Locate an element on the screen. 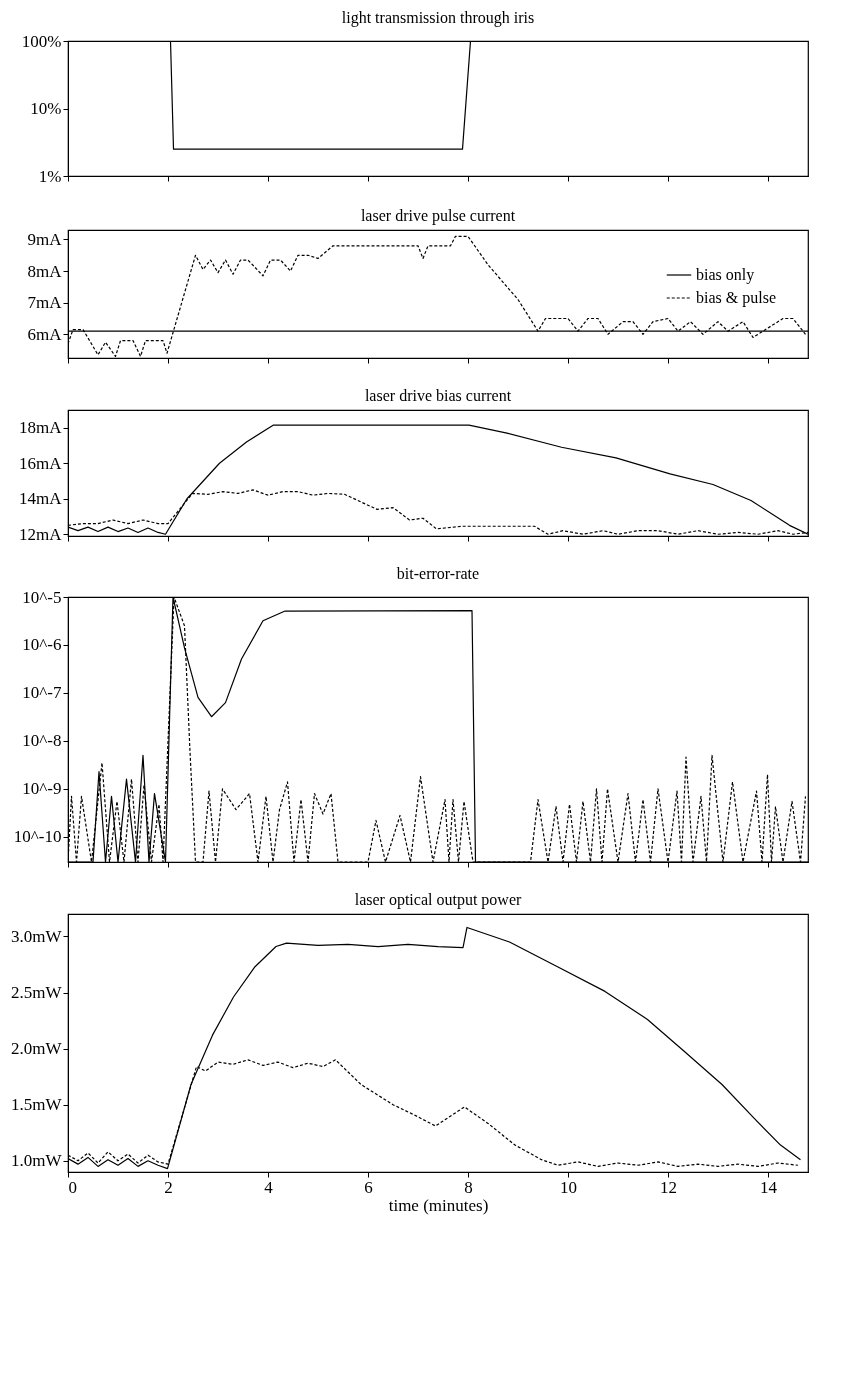  x-tick-label: 8 is located at coordinates (468, 1187).